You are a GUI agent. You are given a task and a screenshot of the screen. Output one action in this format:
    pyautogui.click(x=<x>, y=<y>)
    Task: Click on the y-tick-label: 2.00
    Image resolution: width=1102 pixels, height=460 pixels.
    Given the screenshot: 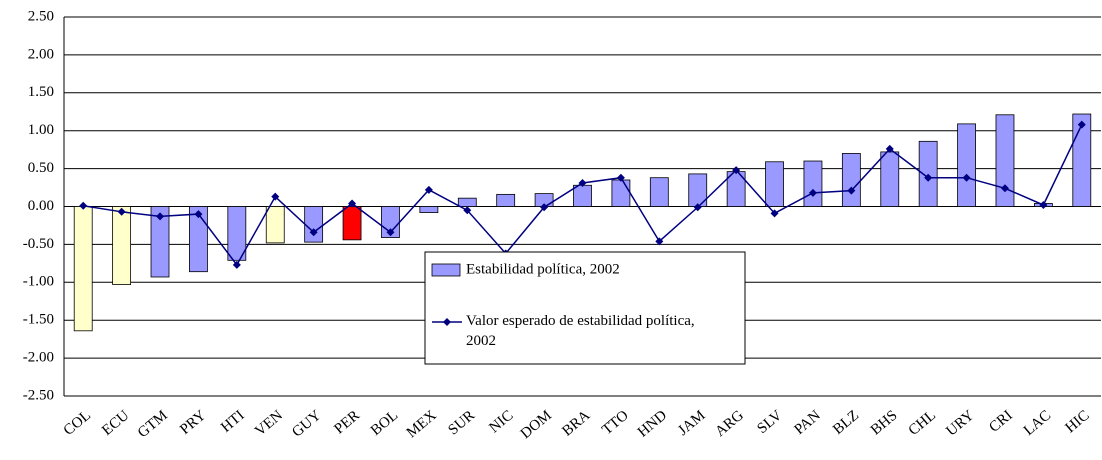 What is the action you would take?
    pyautogui.click(x=41, y=54)
    